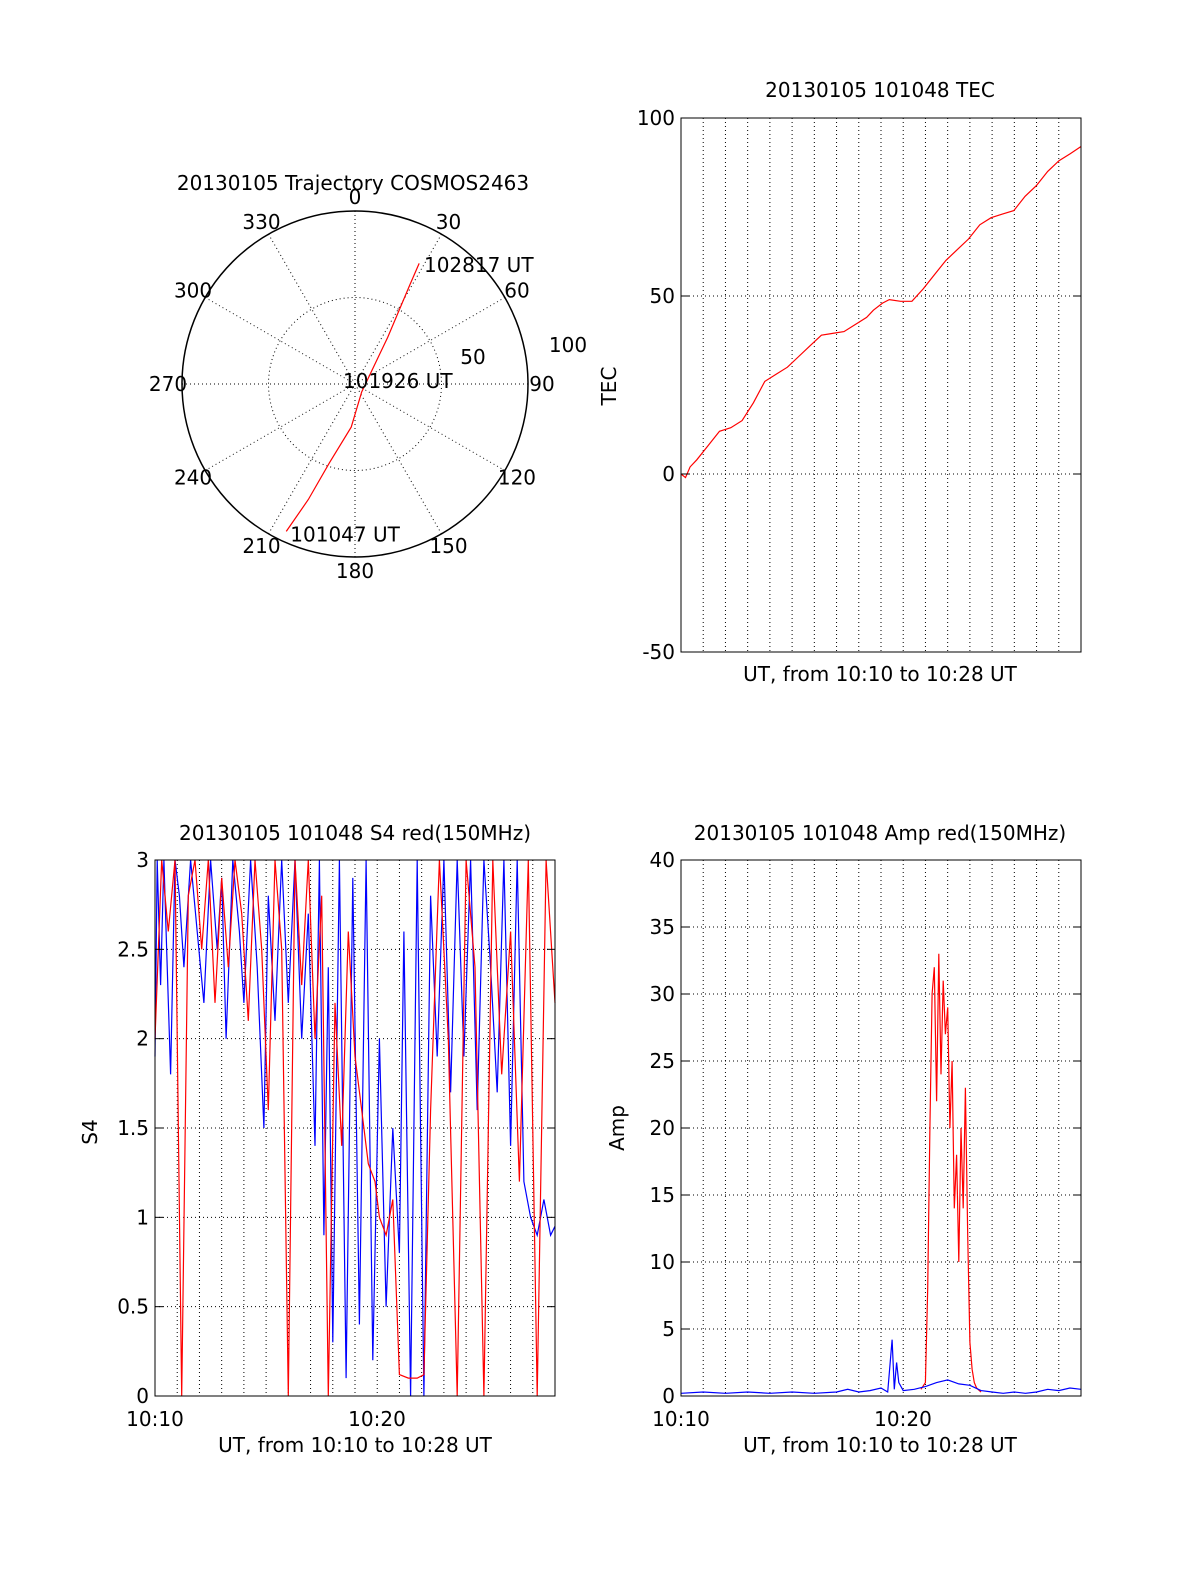 Image resolution: width=1200 pixels, height=1575 pixels. I want to click on y-tick-label: 40, so click(662, 860).